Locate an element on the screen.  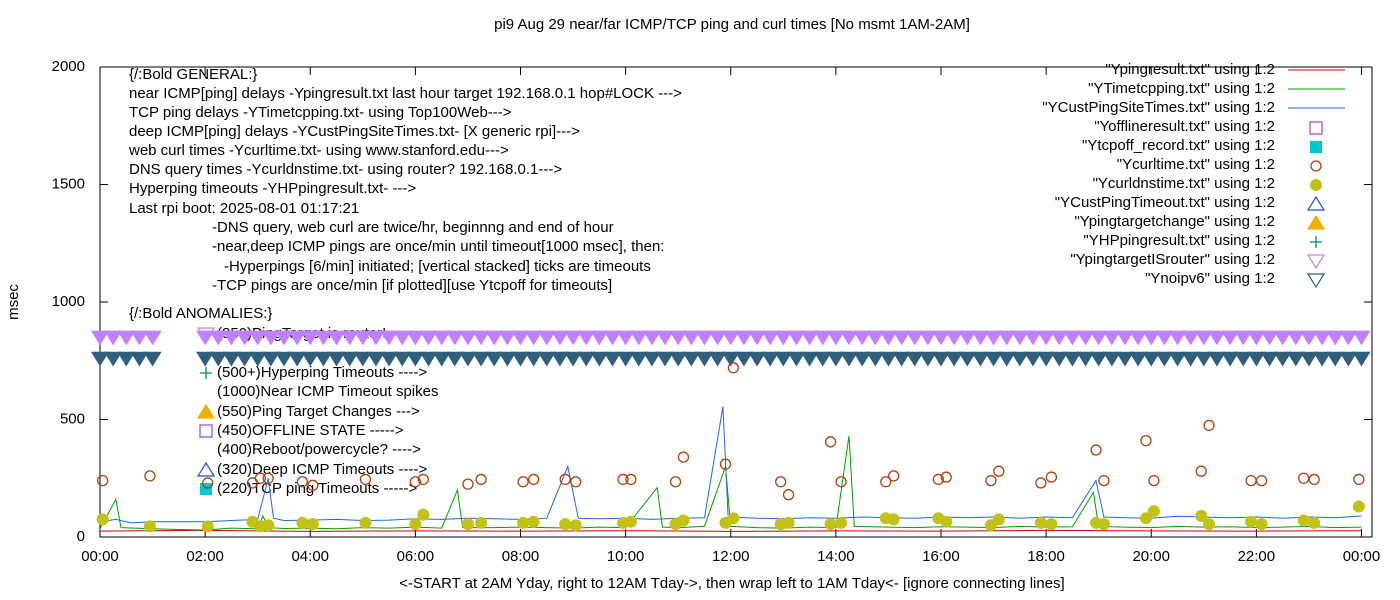
x-tick-label: 04:00 is located at coordinates (310, 556).